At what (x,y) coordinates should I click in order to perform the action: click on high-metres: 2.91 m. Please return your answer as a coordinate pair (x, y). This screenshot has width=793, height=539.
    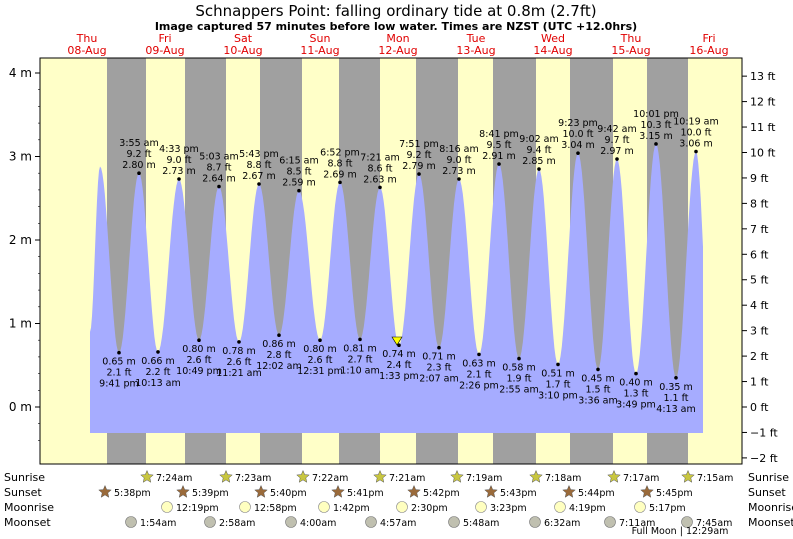
    Looking at the image, I should click on (498, 156).